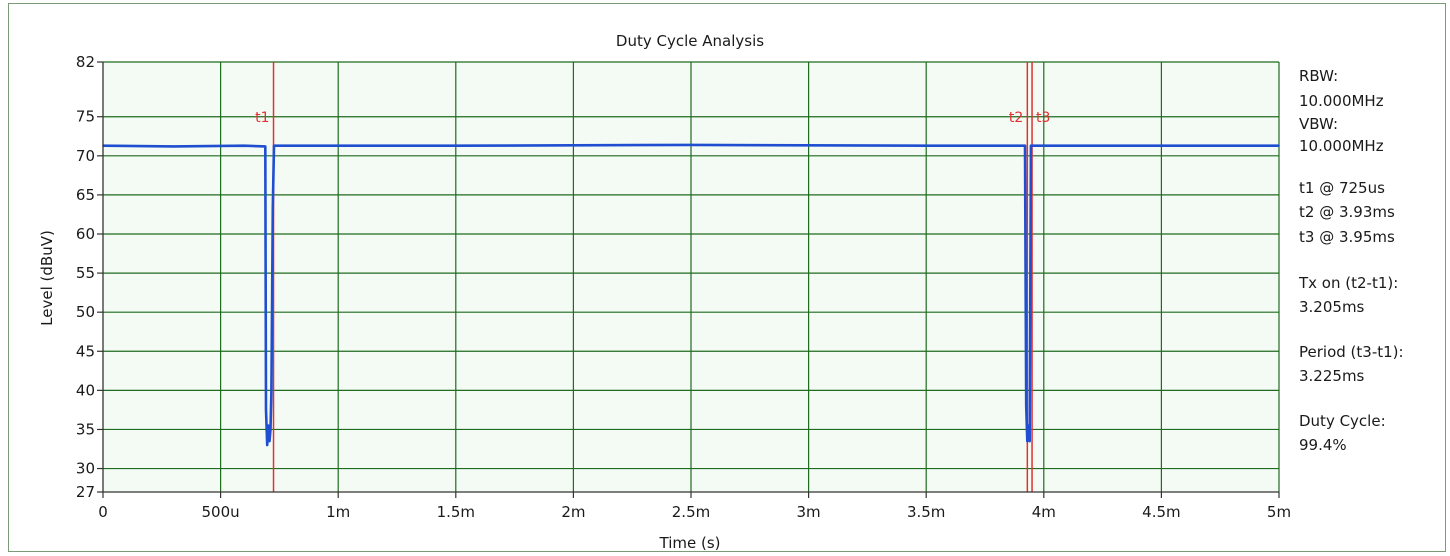 The image size is (1450, 556). What do you see at coordinates (1044, 512) in the screenshot?
I see `x-tick-label-8: 4m` at bounding box center [1044, 512].